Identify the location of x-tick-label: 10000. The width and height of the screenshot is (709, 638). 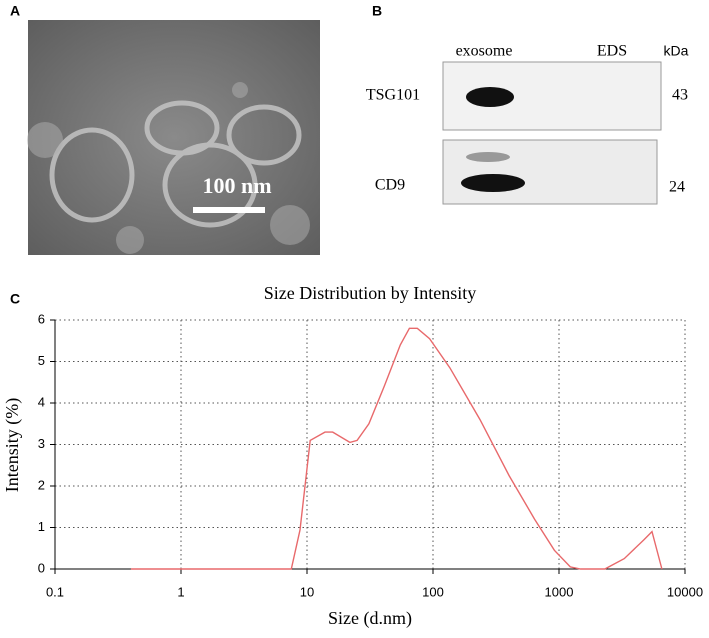
(685, 591).